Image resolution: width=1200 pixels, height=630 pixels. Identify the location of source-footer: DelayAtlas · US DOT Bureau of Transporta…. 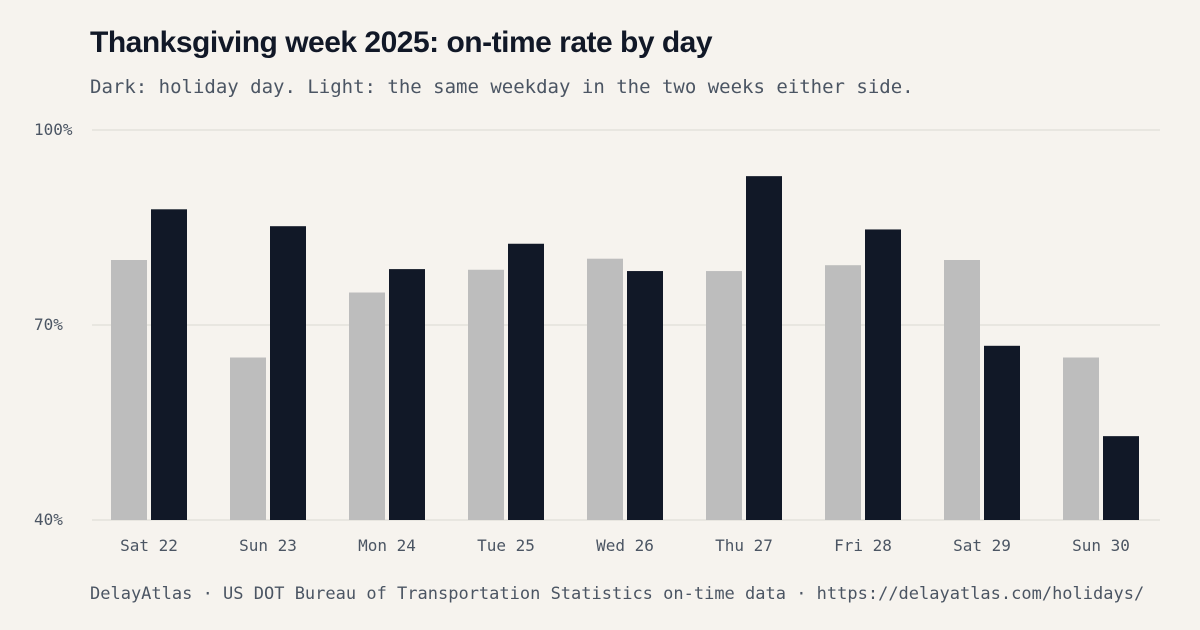
(617, 594).